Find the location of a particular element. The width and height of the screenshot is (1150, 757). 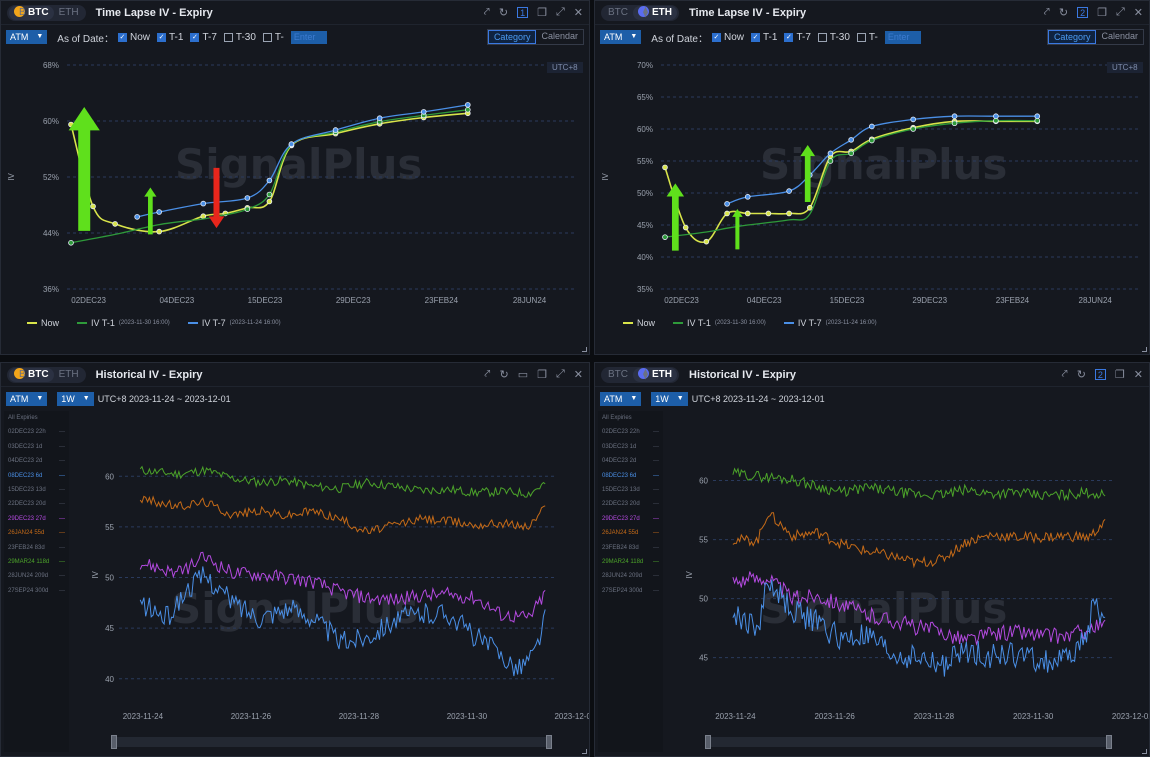

folder-icon: ▭ is located at coordinates (523, 375).